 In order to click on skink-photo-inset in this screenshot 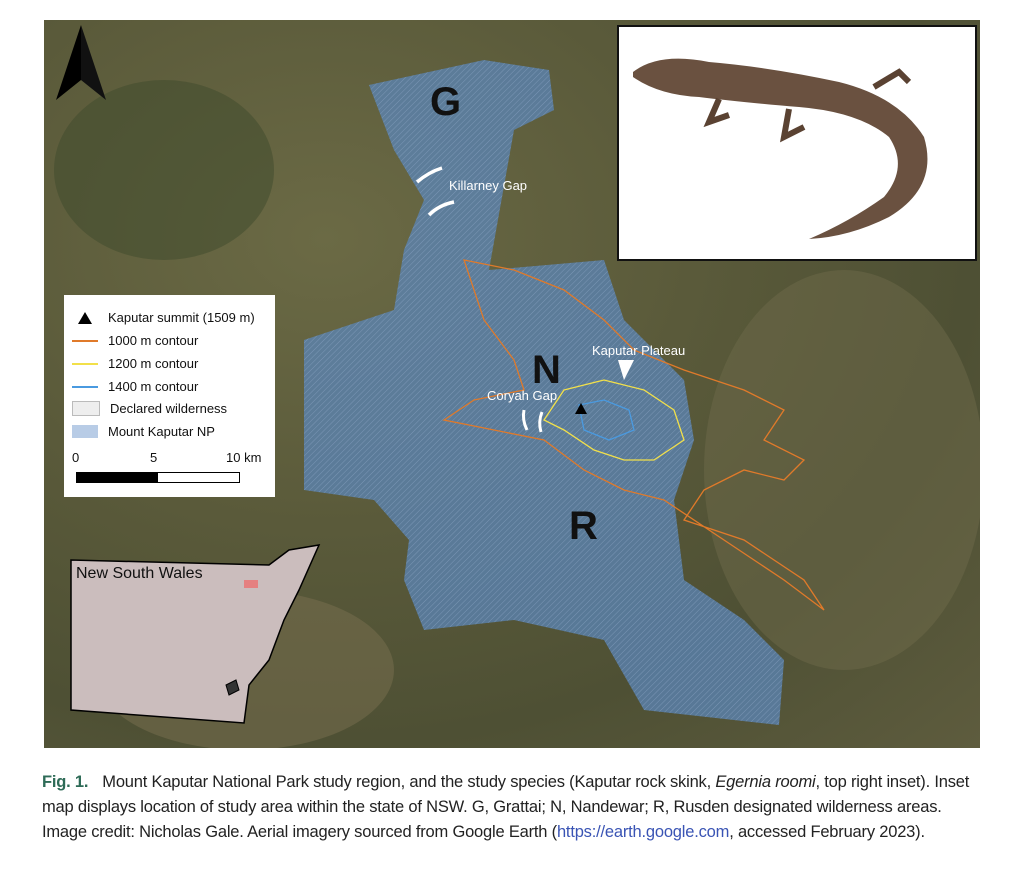, I will do `click(797, 143)`.